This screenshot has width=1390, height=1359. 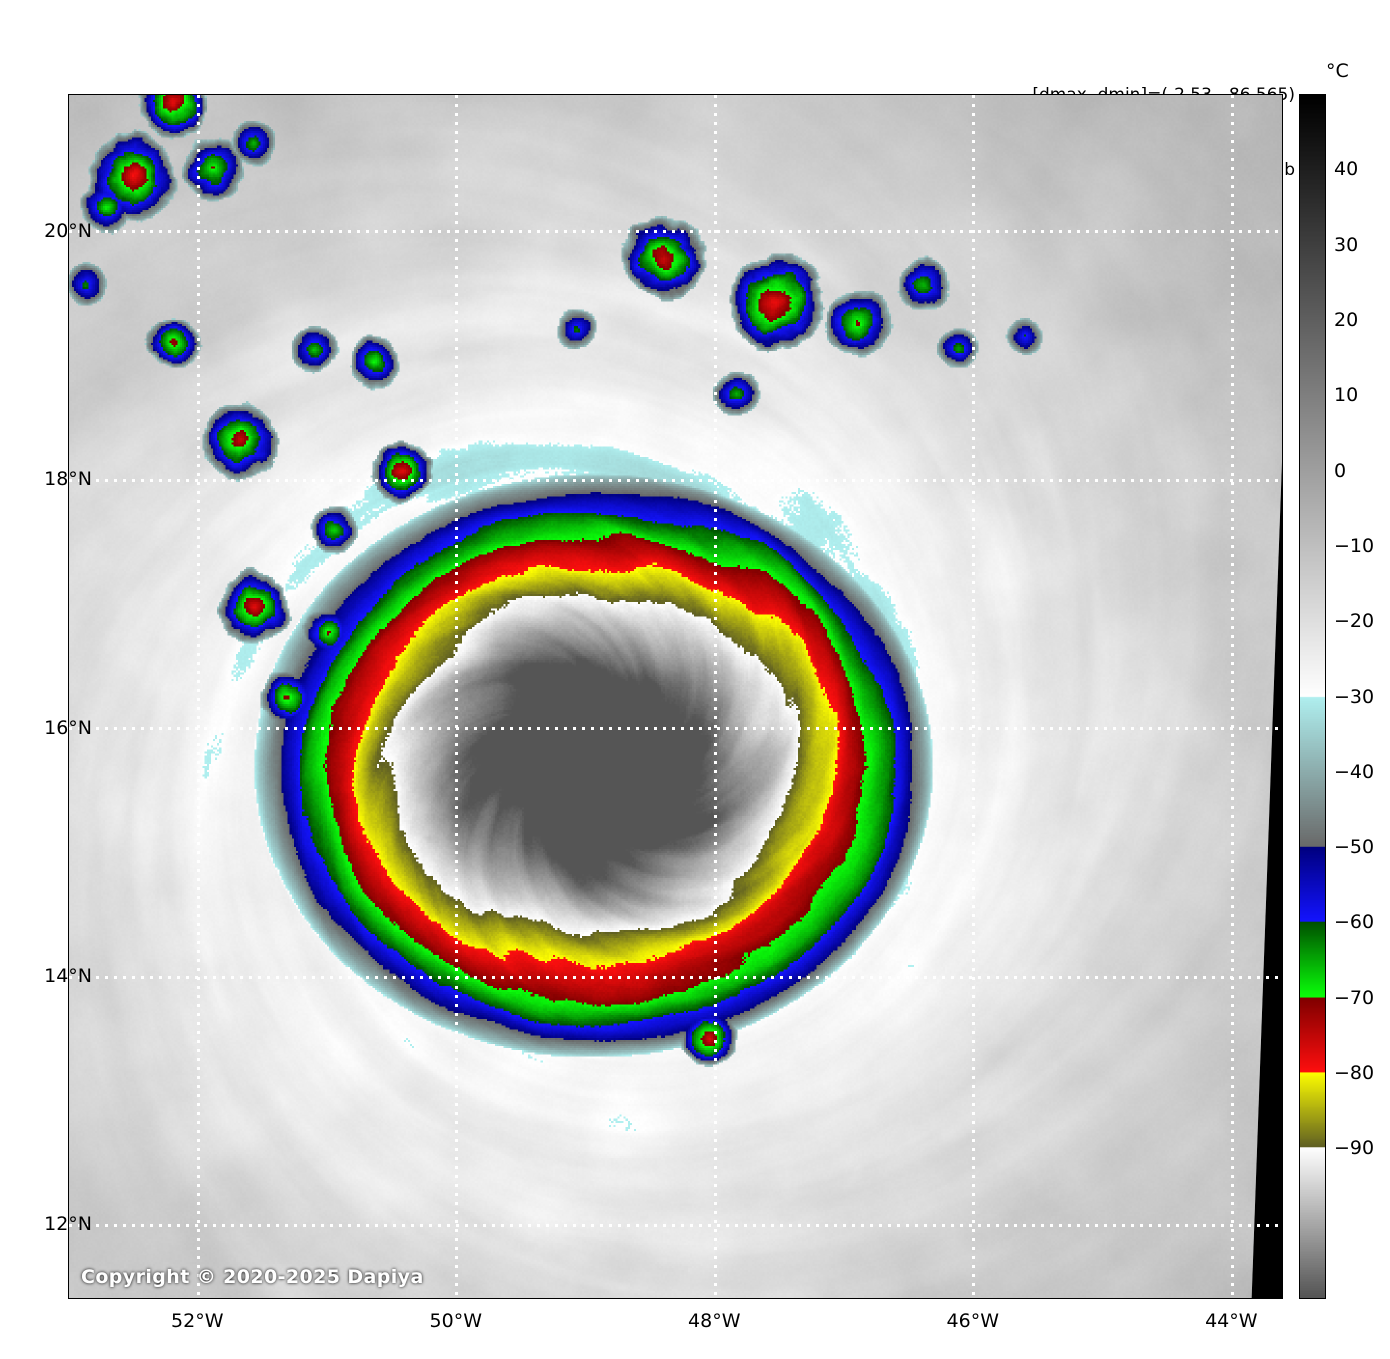 What do you see at coordinates (973, 1321) in the screenshot?
I see `x-axis-tick-label: 46°W` at bounding box center [973, 1321].